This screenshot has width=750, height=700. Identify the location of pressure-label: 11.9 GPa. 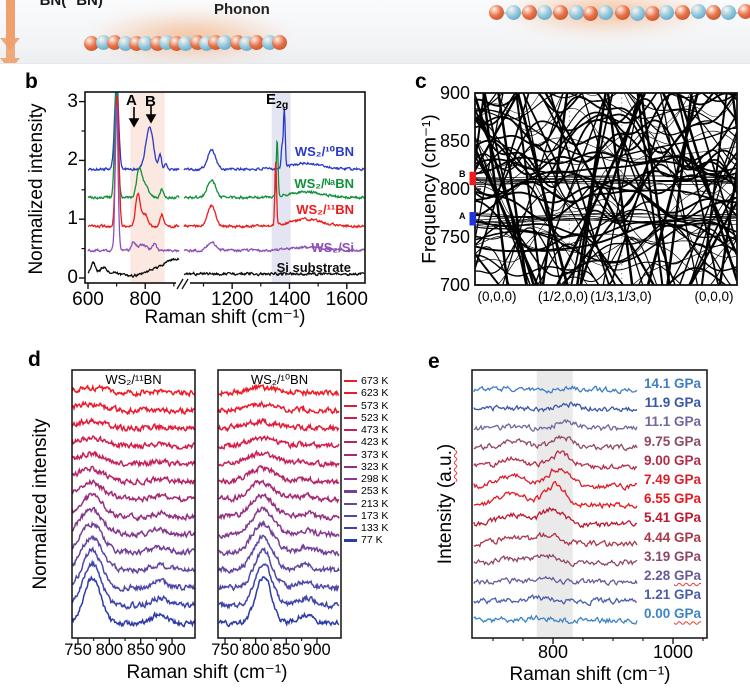
(673, 402).